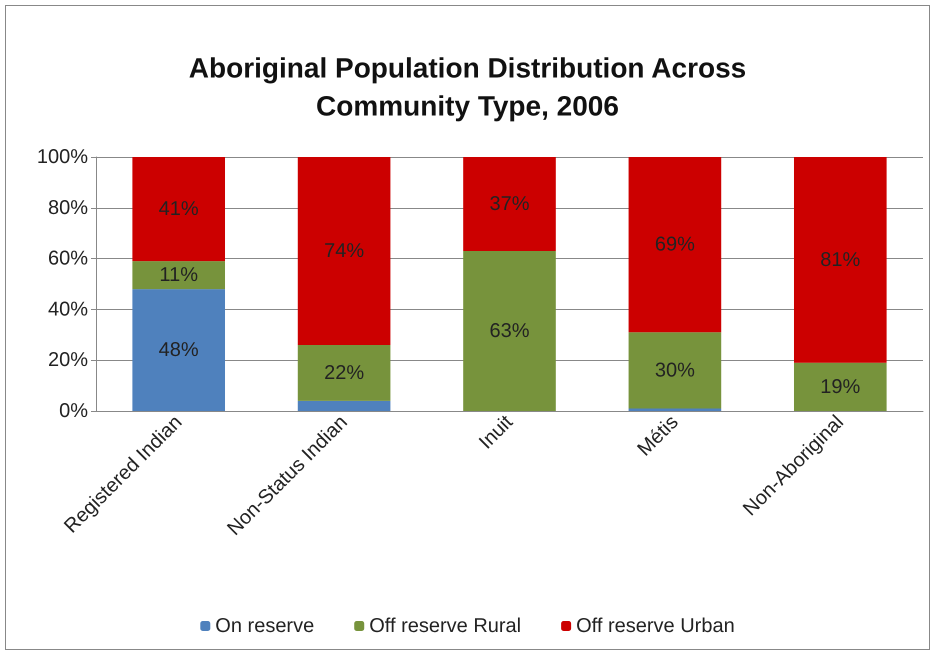 This screenshot has height=657, width=937. I want to click on legend-label: Off reserve Rural, so click(445, 626).